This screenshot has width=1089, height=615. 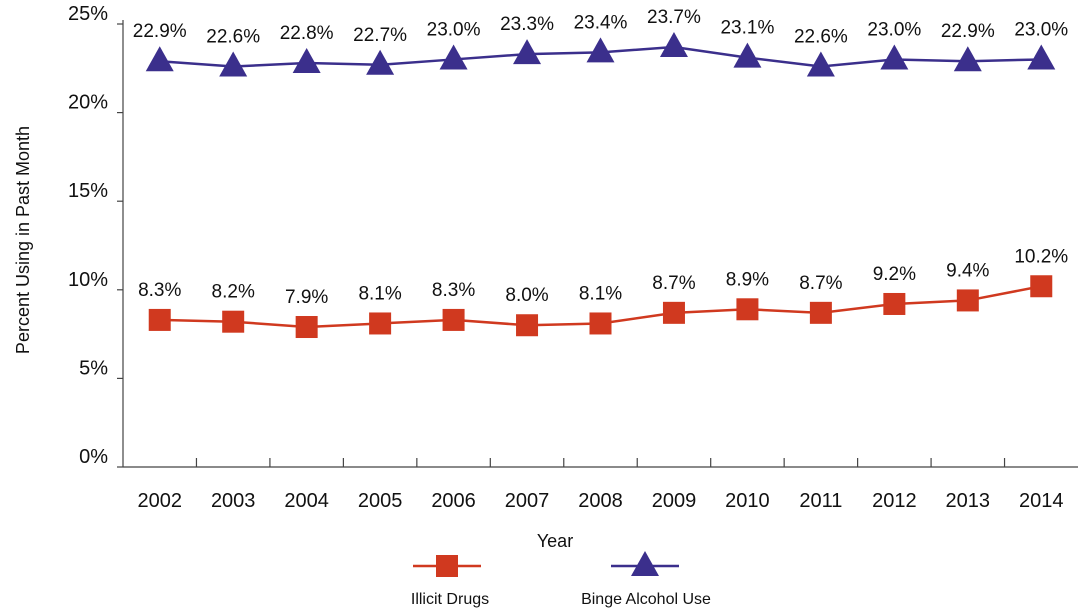 What do you see at coordinates (527, 501) in the screenshot?
I see `x-tick-label: 2007` at bounding box center [527, 501].